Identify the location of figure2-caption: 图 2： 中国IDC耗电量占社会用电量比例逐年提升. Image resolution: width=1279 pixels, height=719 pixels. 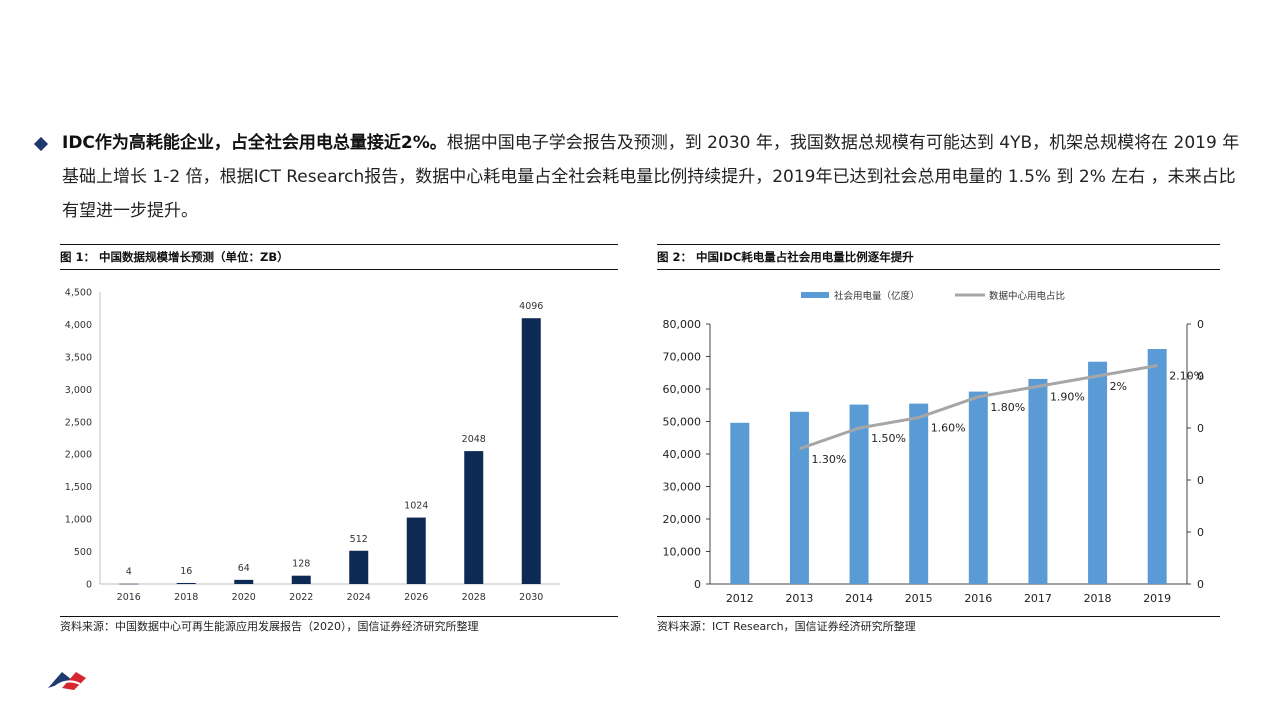
(938, 257).